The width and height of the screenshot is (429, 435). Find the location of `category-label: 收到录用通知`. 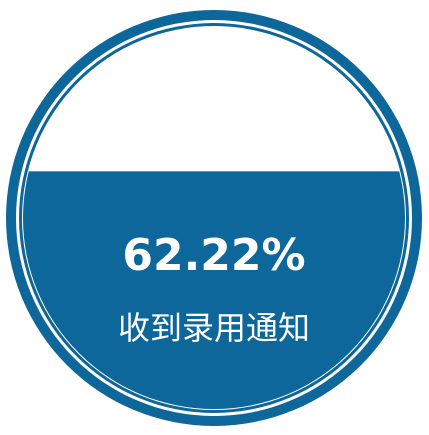

category-label: 收到录用通知 is located at coordinates (214, 328).